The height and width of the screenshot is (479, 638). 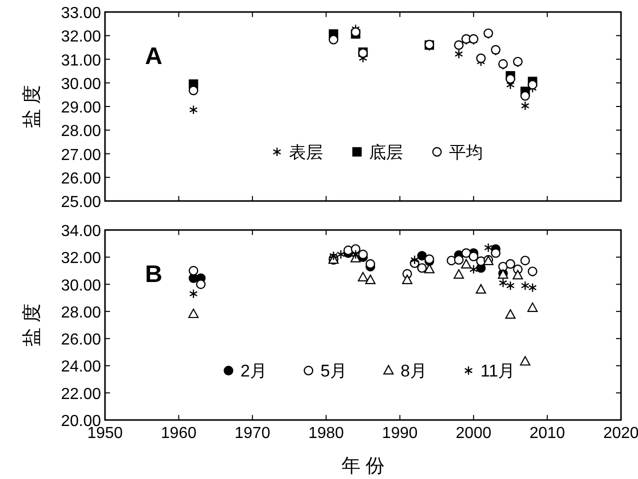 I want to click on y-tick-label: 33.00, so click(x=81, y=13).